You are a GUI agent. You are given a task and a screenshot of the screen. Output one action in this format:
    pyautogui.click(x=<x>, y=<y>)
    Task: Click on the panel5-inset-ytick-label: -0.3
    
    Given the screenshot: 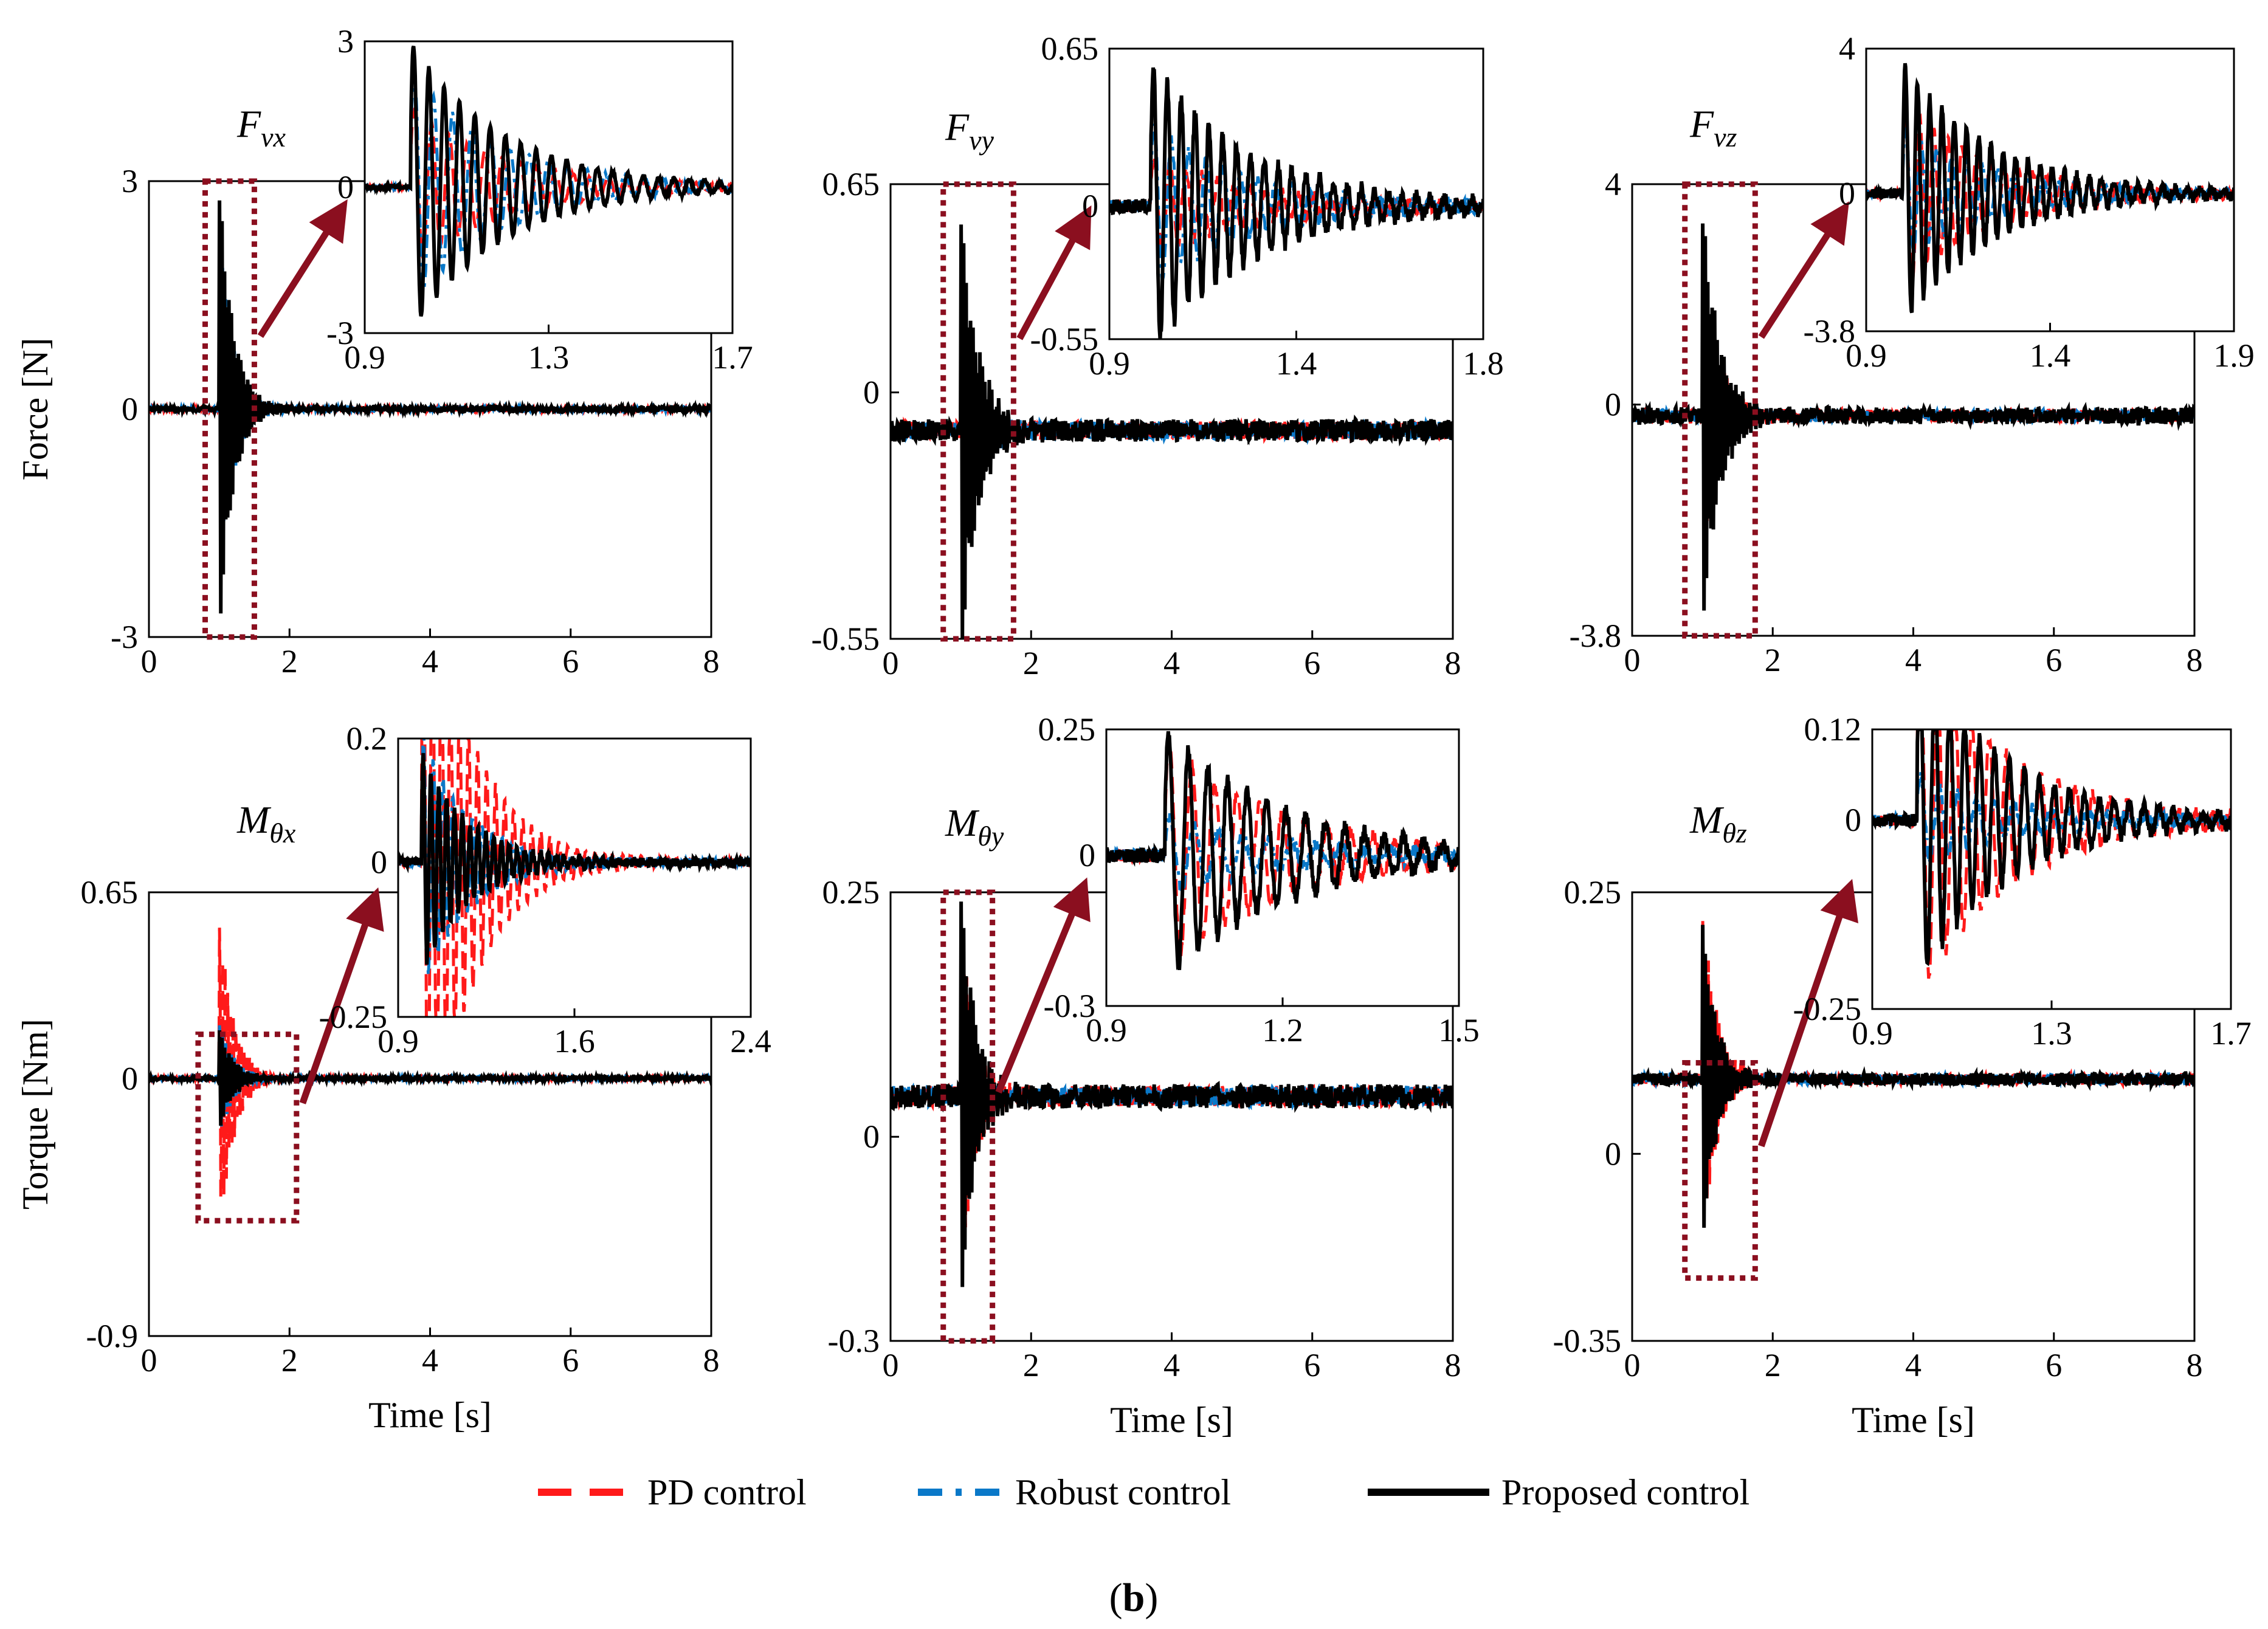 What is the action you would take?
    pyautogui.click(x=1069, y=1006)
    